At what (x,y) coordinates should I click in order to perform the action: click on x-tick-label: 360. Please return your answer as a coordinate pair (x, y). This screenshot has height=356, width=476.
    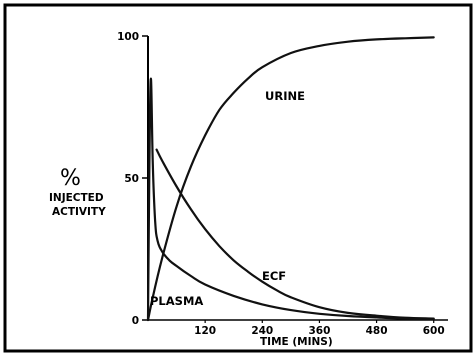
    Looking at the image, I should click on (319, 331).